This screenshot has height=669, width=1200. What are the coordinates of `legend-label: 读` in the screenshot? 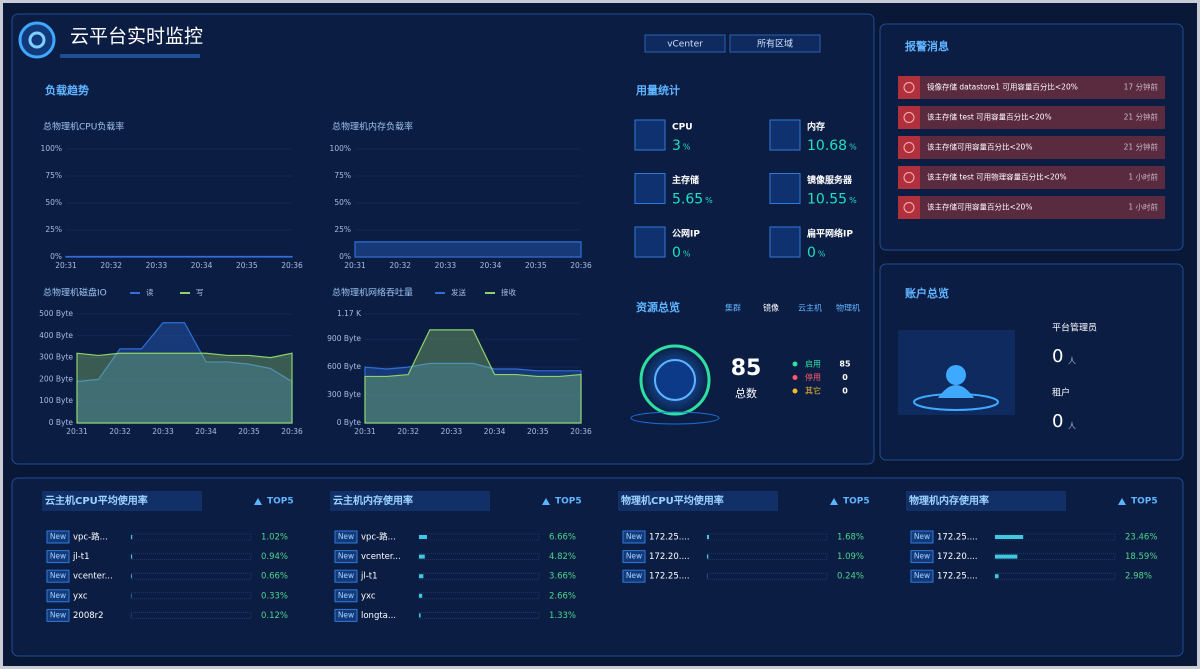 It's located at (150, 292).